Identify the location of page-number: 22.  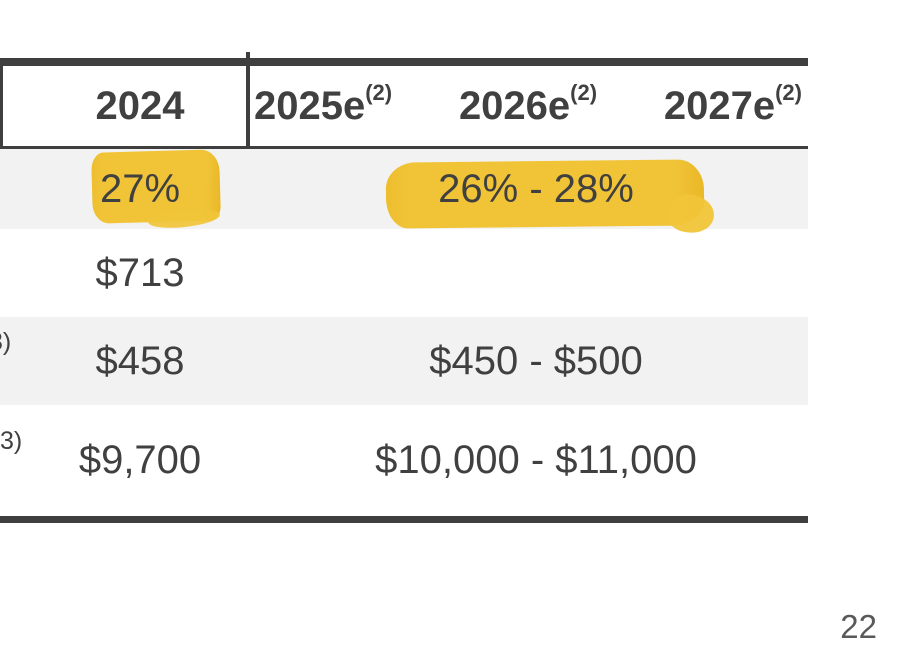
(858, 626).